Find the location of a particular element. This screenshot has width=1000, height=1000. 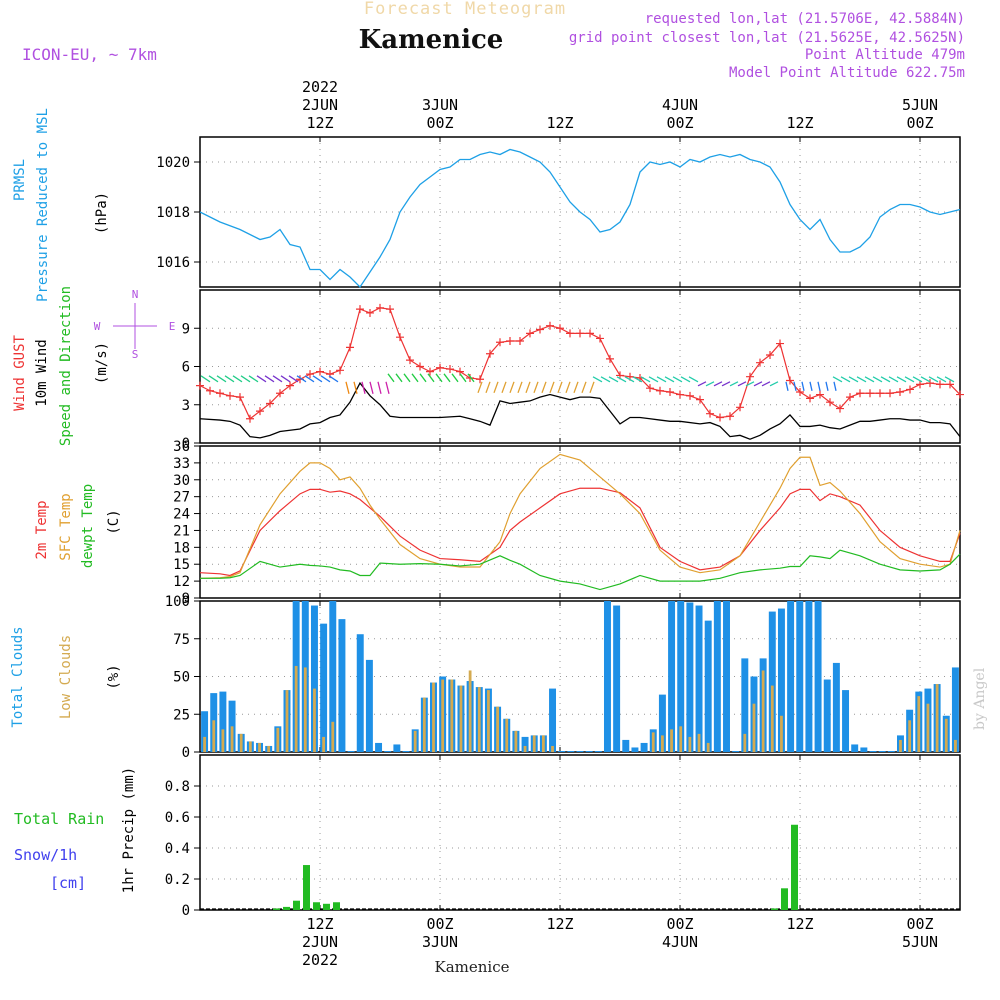

y-tick-label: 1020 is located at coordinates (173, 163).